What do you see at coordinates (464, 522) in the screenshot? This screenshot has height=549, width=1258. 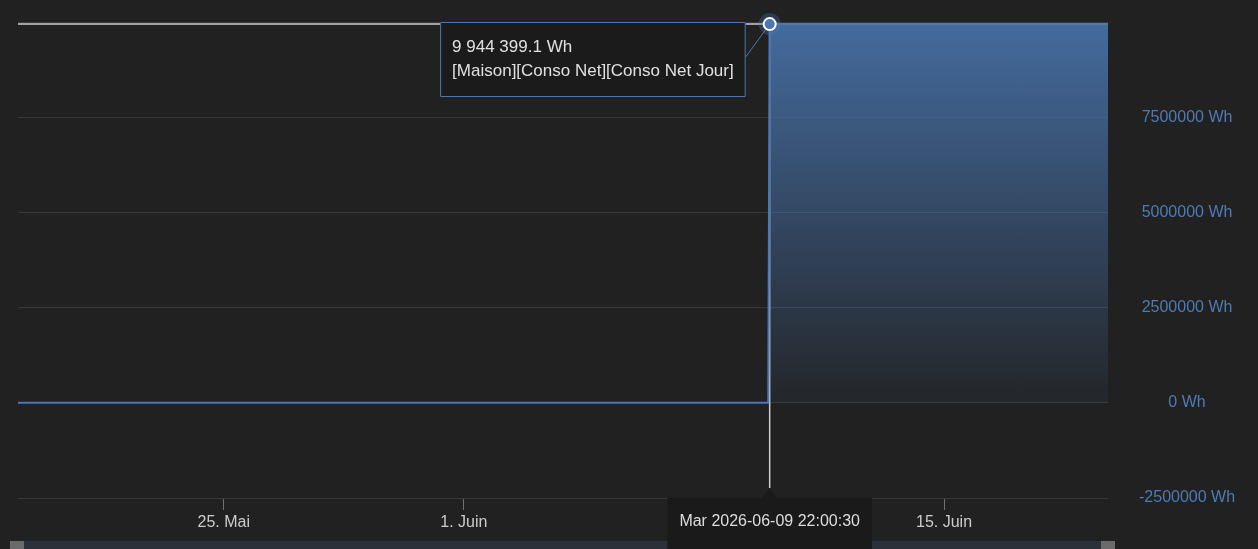 I see `x-tick-label: 1. Juin` at bounding box center [464, 522].